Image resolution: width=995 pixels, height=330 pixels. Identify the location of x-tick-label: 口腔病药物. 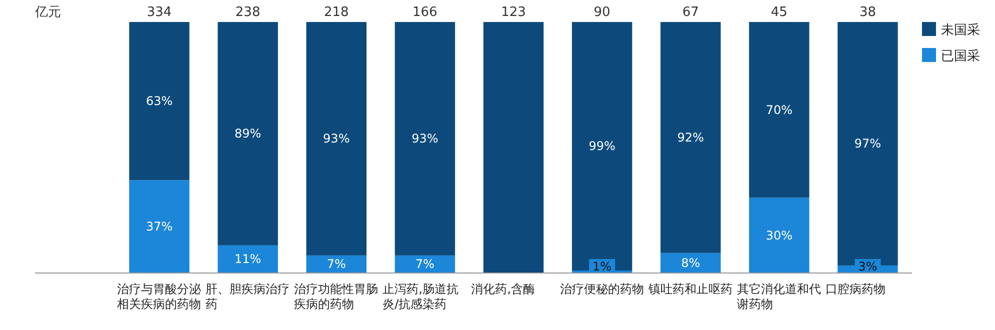
(855, 289).